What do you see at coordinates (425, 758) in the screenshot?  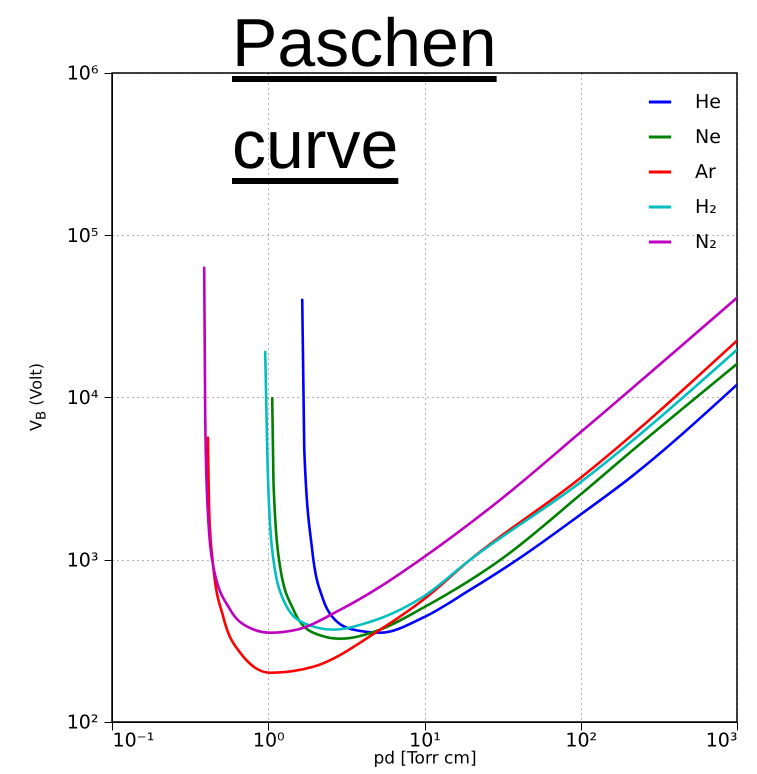 I see `x-axis-title: pd [Torr cm]` at bounding box center [425, 758].